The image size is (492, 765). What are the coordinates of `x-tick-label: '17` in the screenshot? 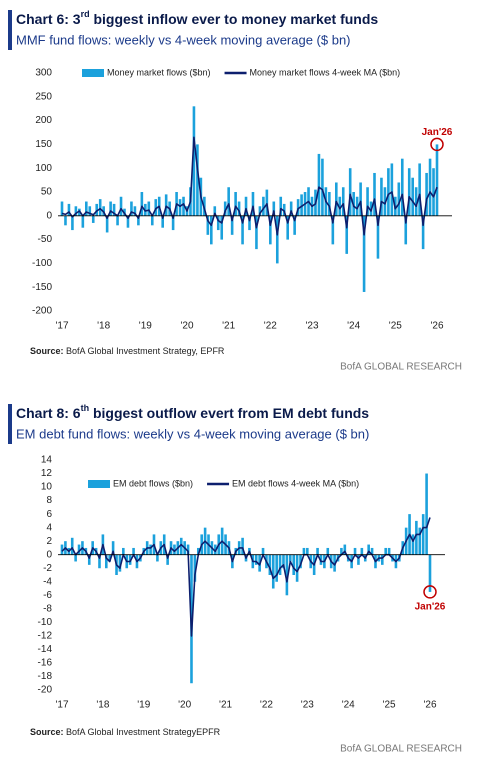 It's located at (61, 326).